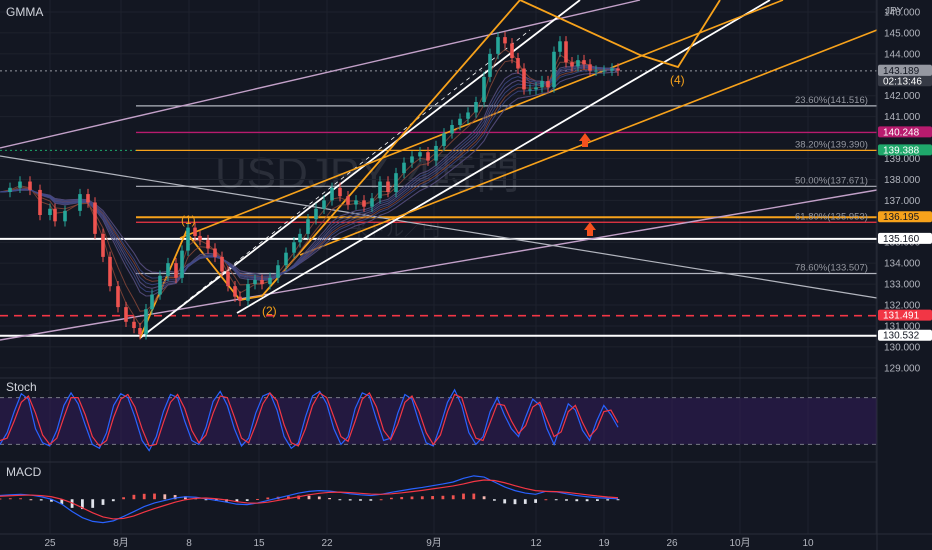 The width and height of the screenshot is (932, 550). I want to click on price-tick: 146.000, so click(902, 13).